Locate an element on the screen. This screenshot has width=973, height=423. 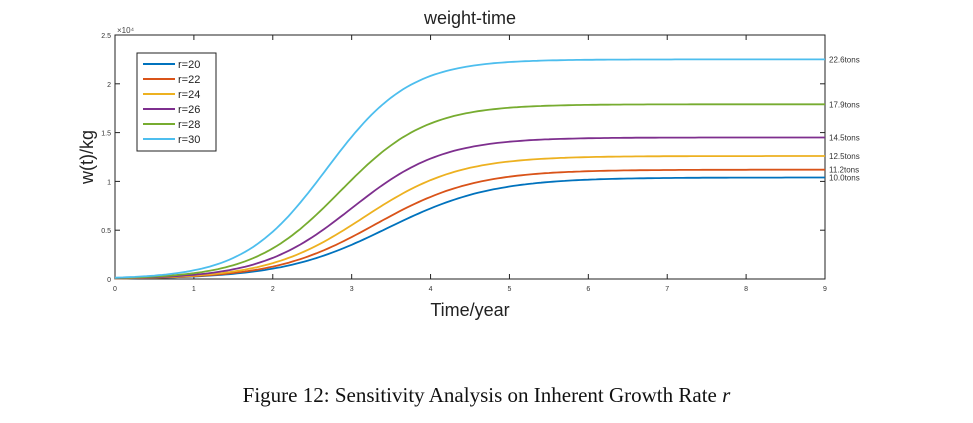
y-tick-label: 2 is located at coordinates (109, 85).